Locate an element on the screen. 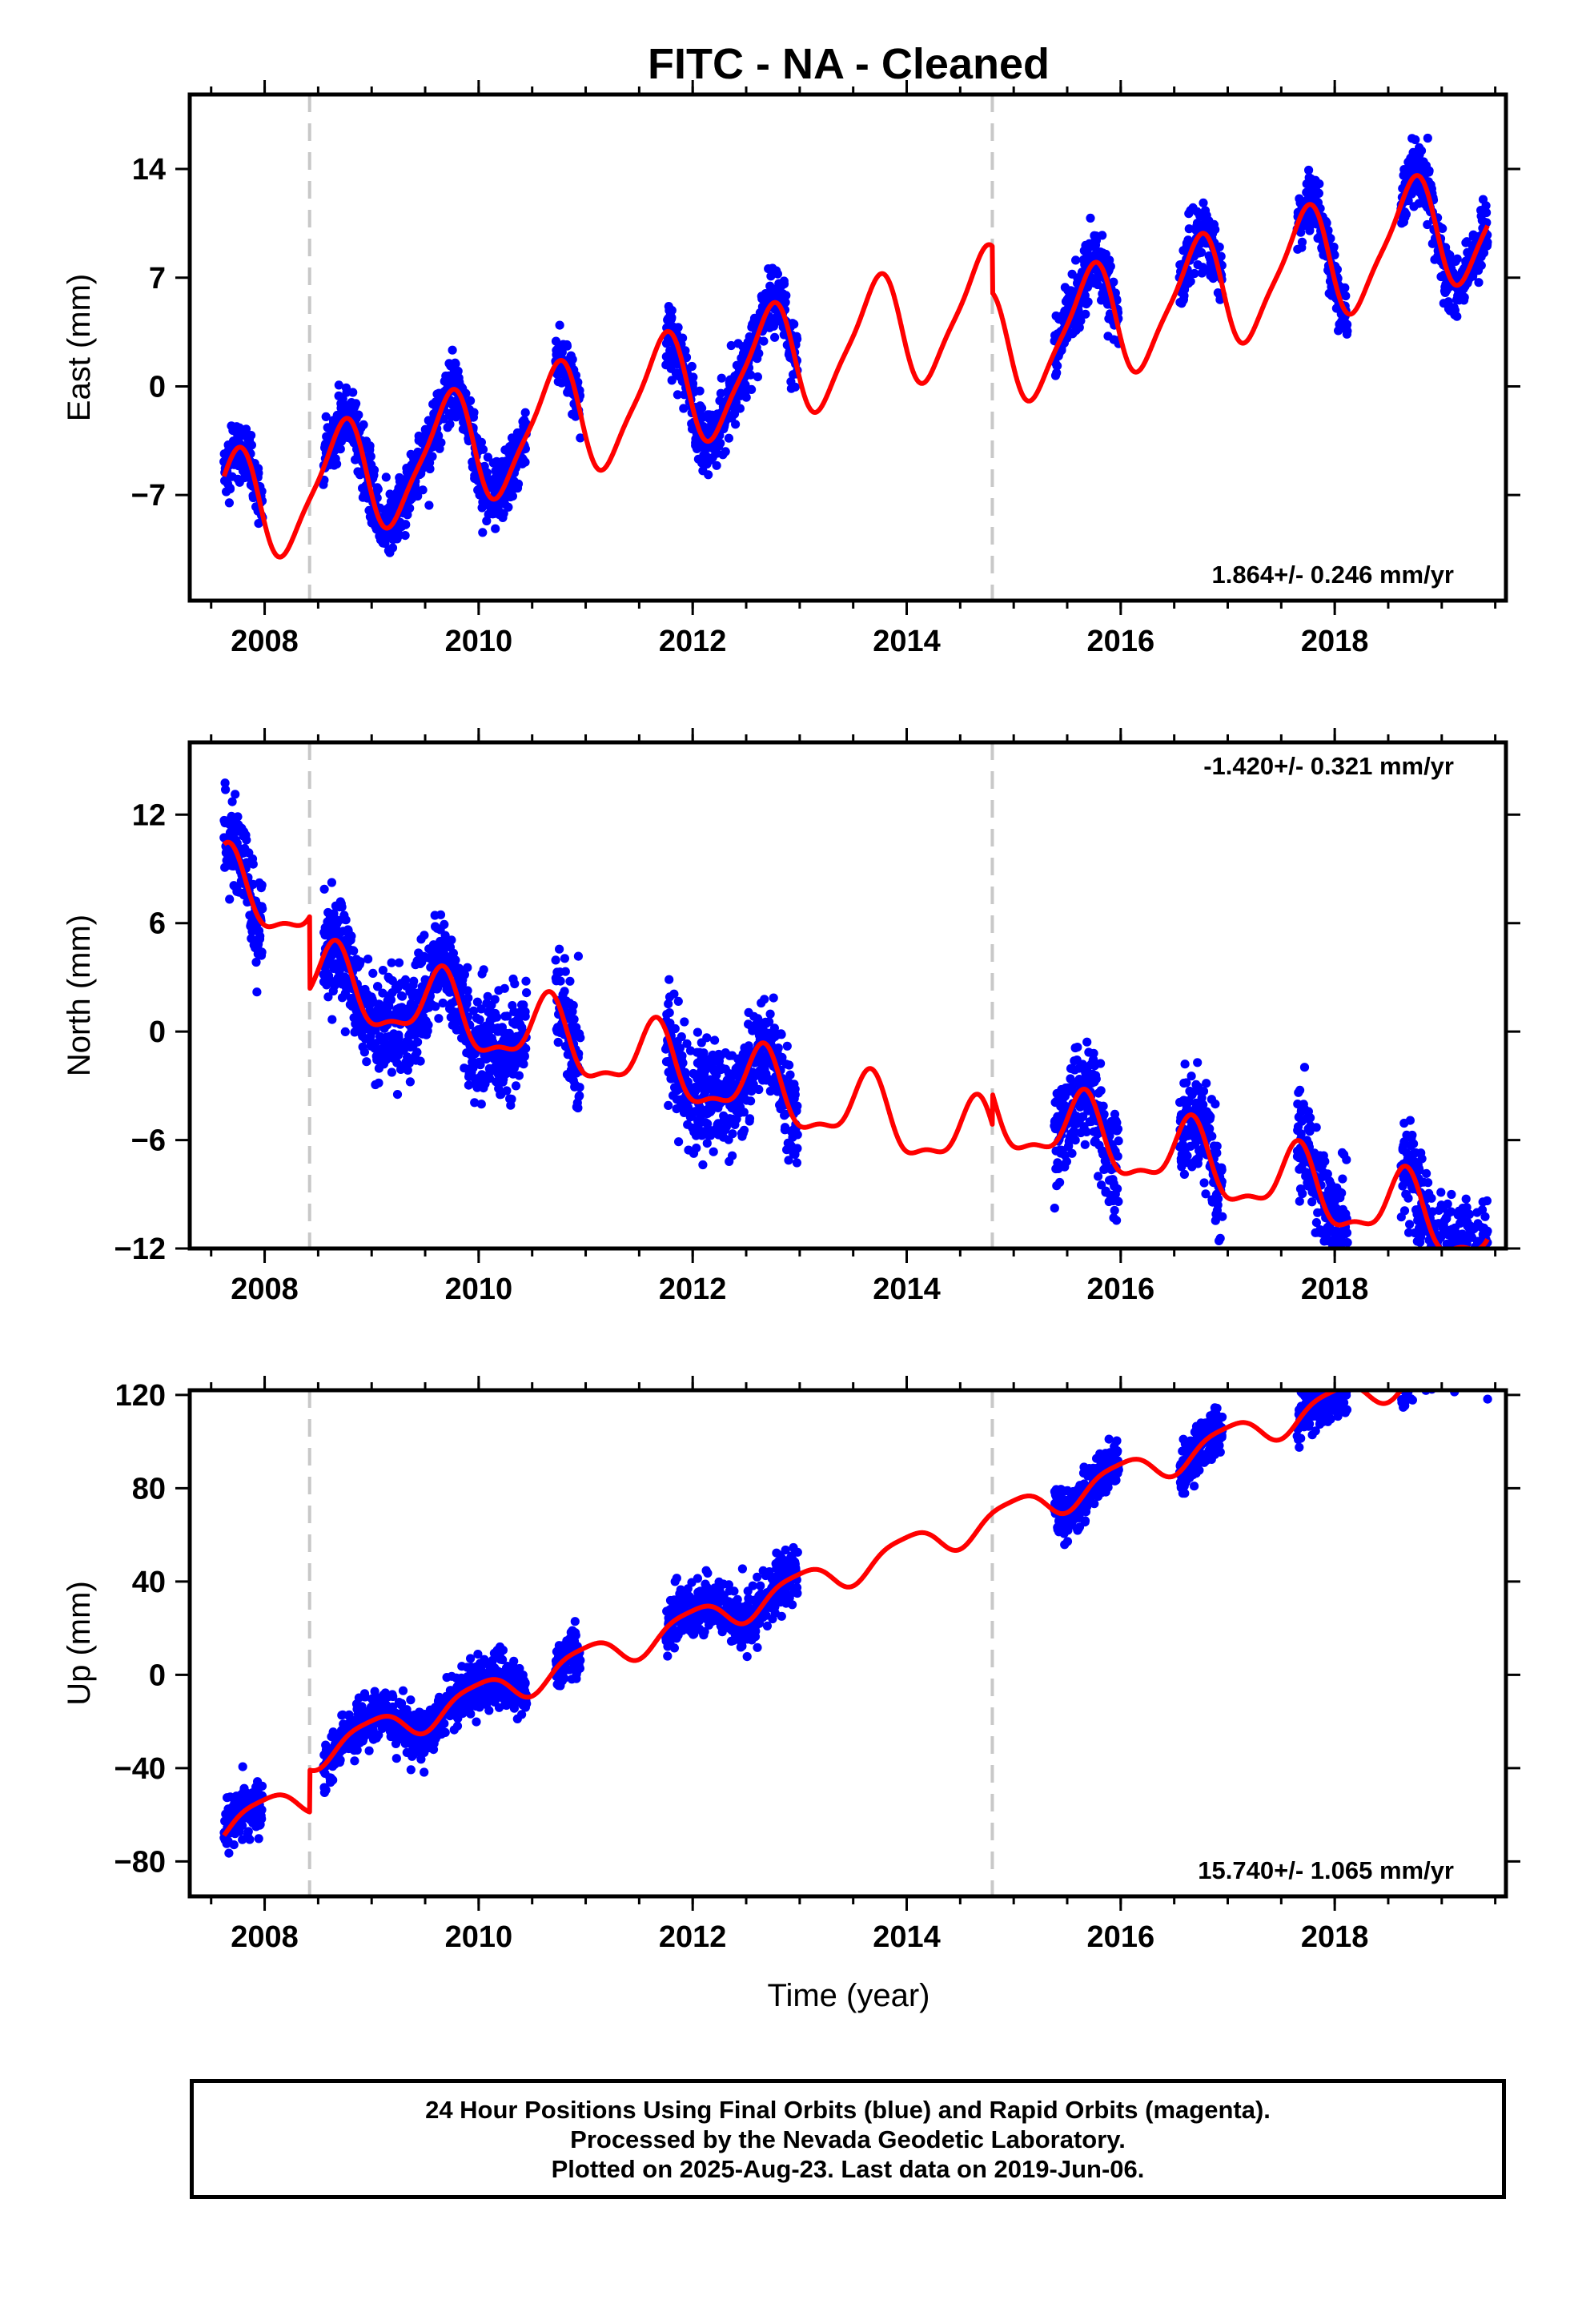 This screenshot has width=1582, height=2324. east-x-tick-label: 2012 is located at coordinates (693, 641).